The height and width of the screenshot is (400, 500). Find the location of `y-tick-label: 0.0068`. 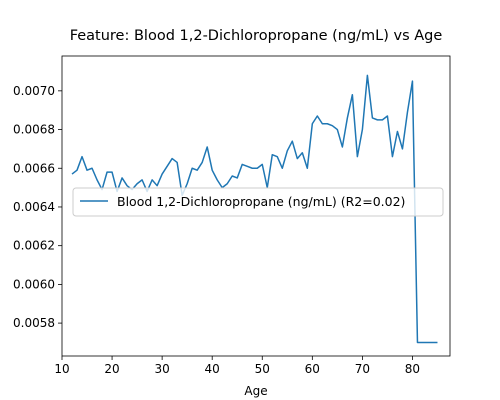

y-tick-label: 0.0068 is located at coordinates (34, 130).